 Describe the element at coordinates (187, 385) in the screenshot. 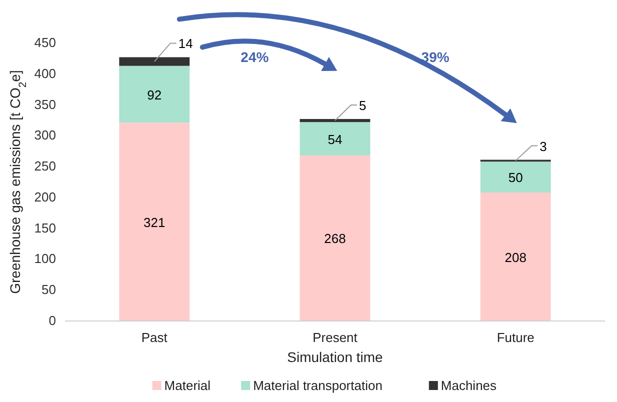

I see `legend-label: Material` at that location.